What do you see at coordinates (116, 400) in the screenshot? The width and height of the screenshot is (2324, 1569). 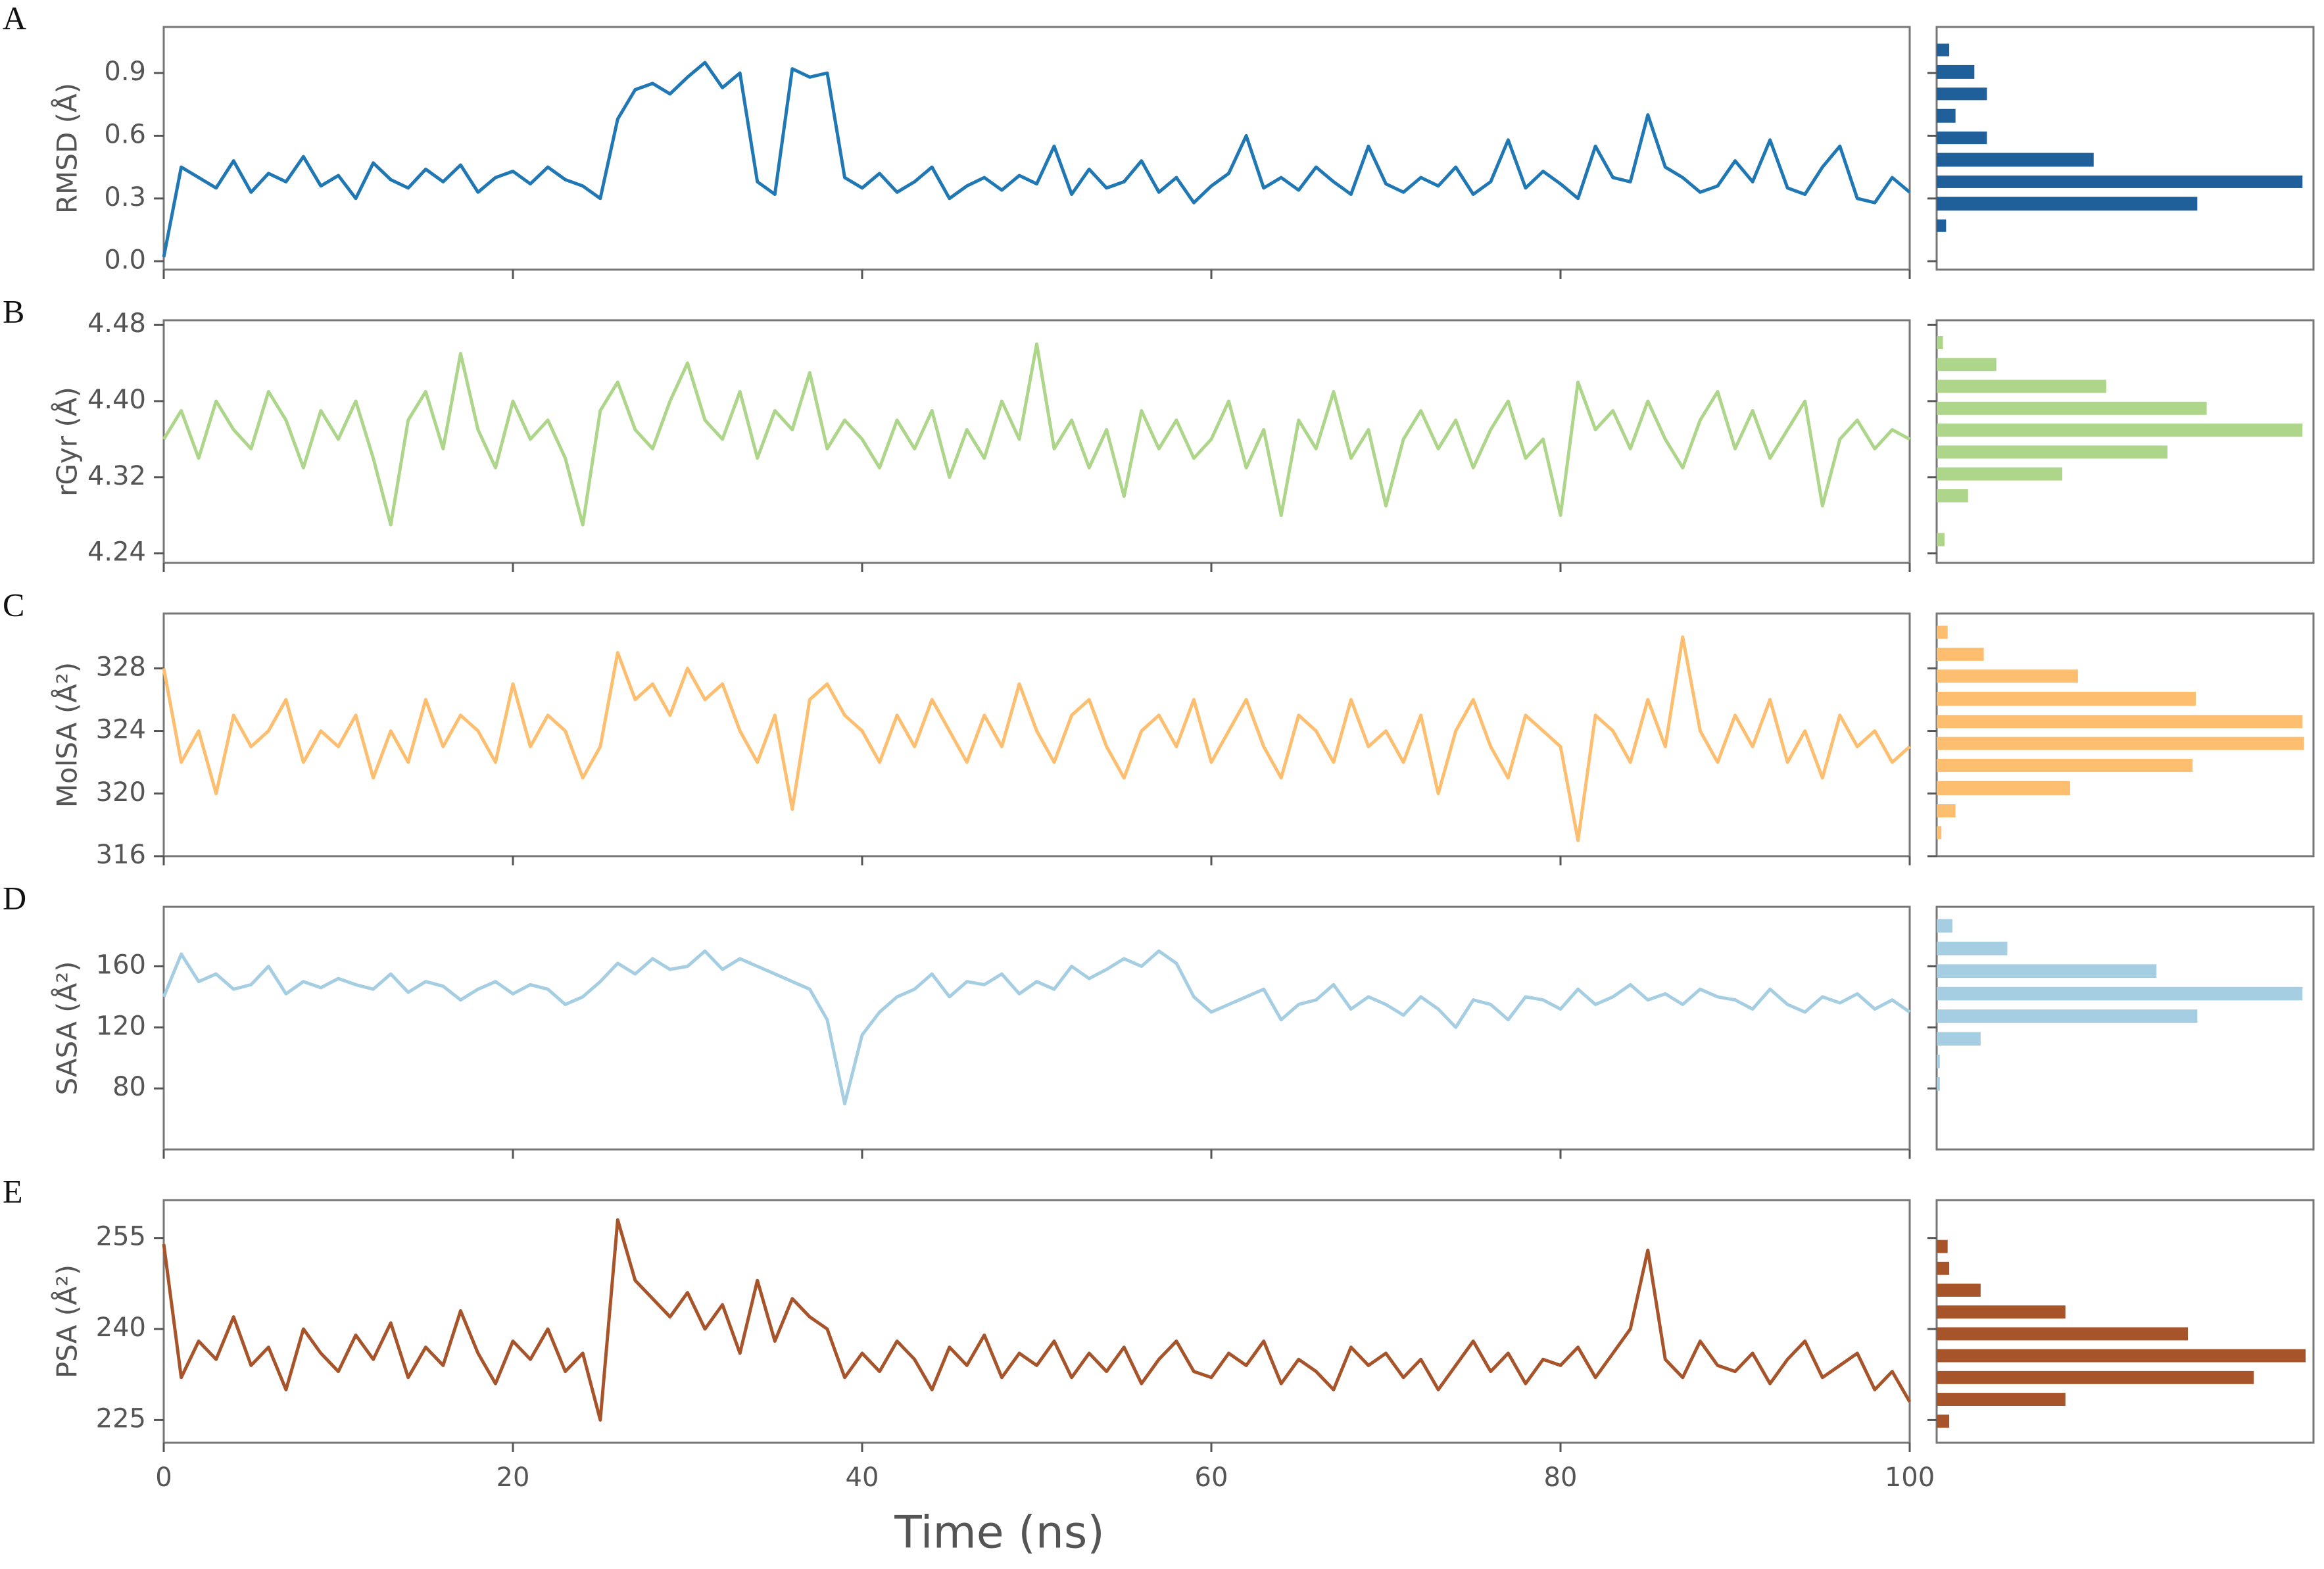 I see `y-tick-label: 4.40` at bounding box center [116, 400].